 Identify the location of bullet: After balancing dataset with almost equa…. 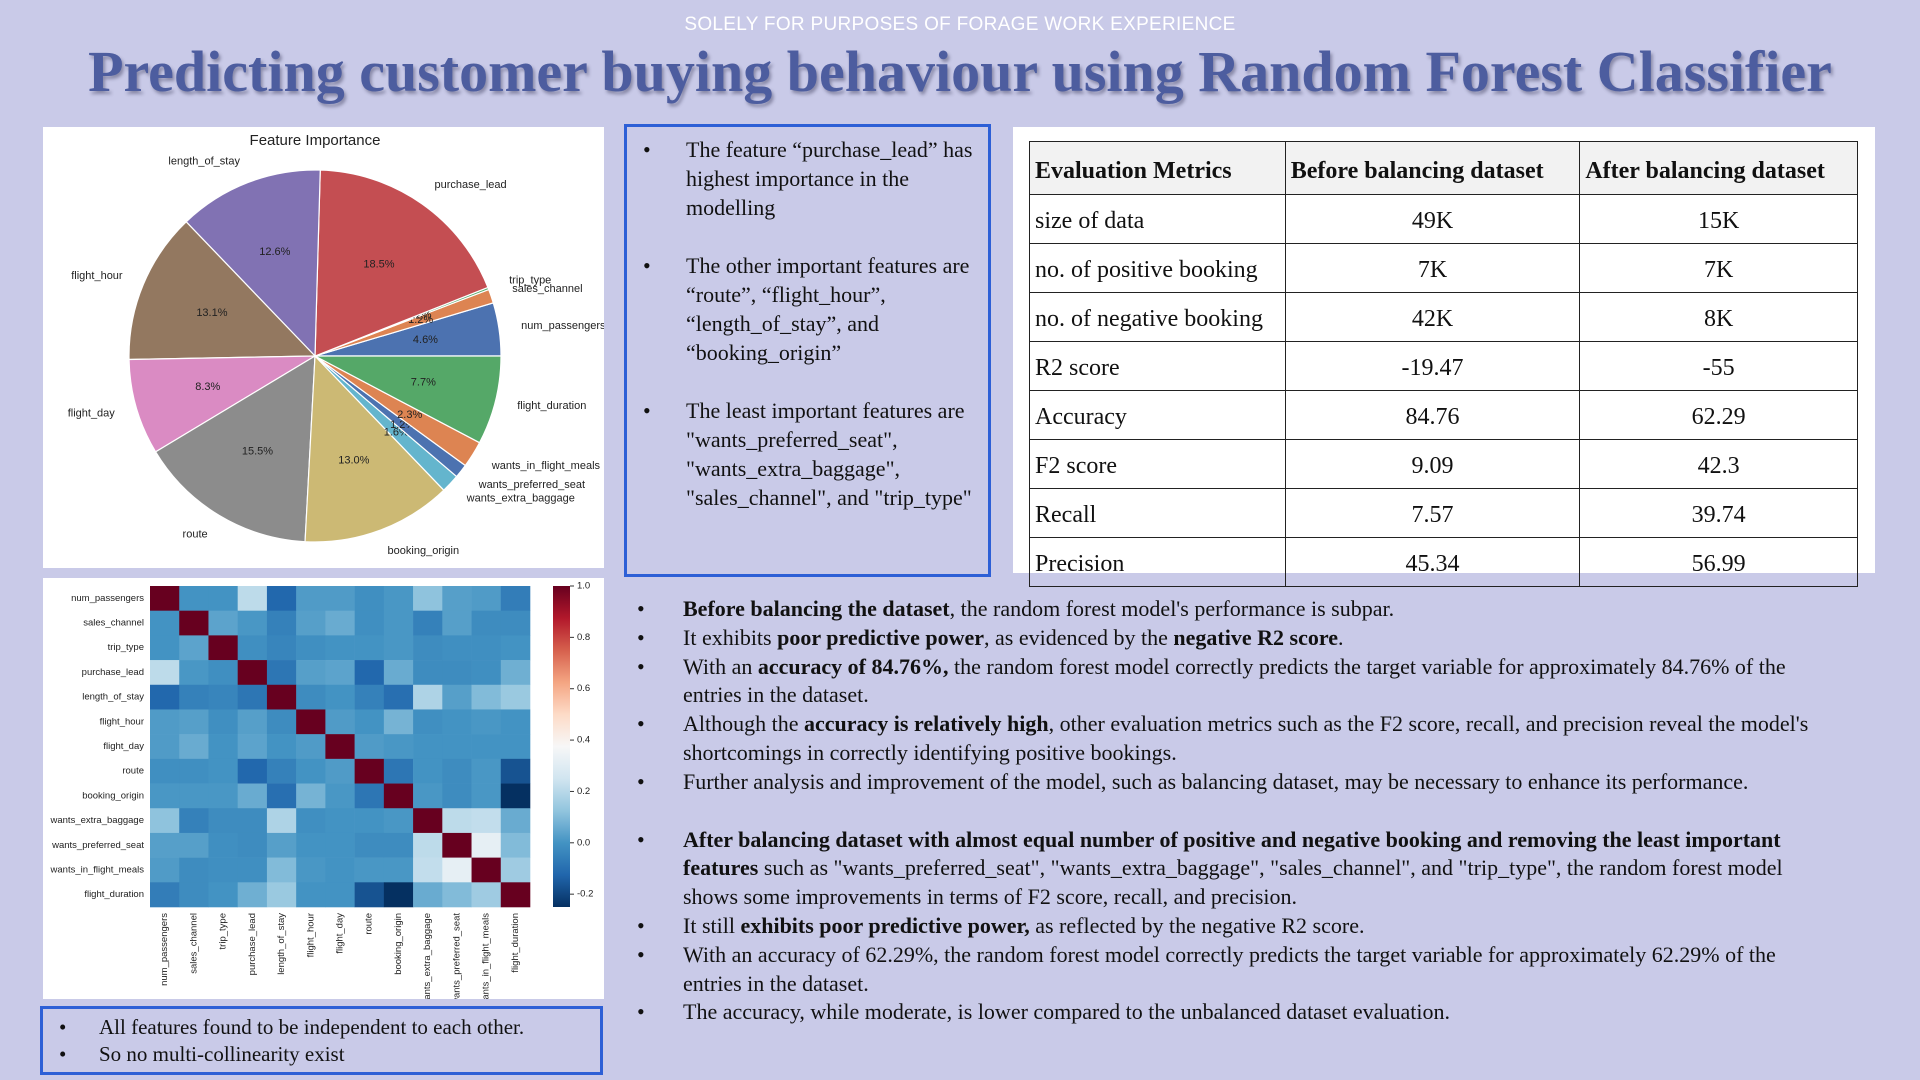
(1237, 869).